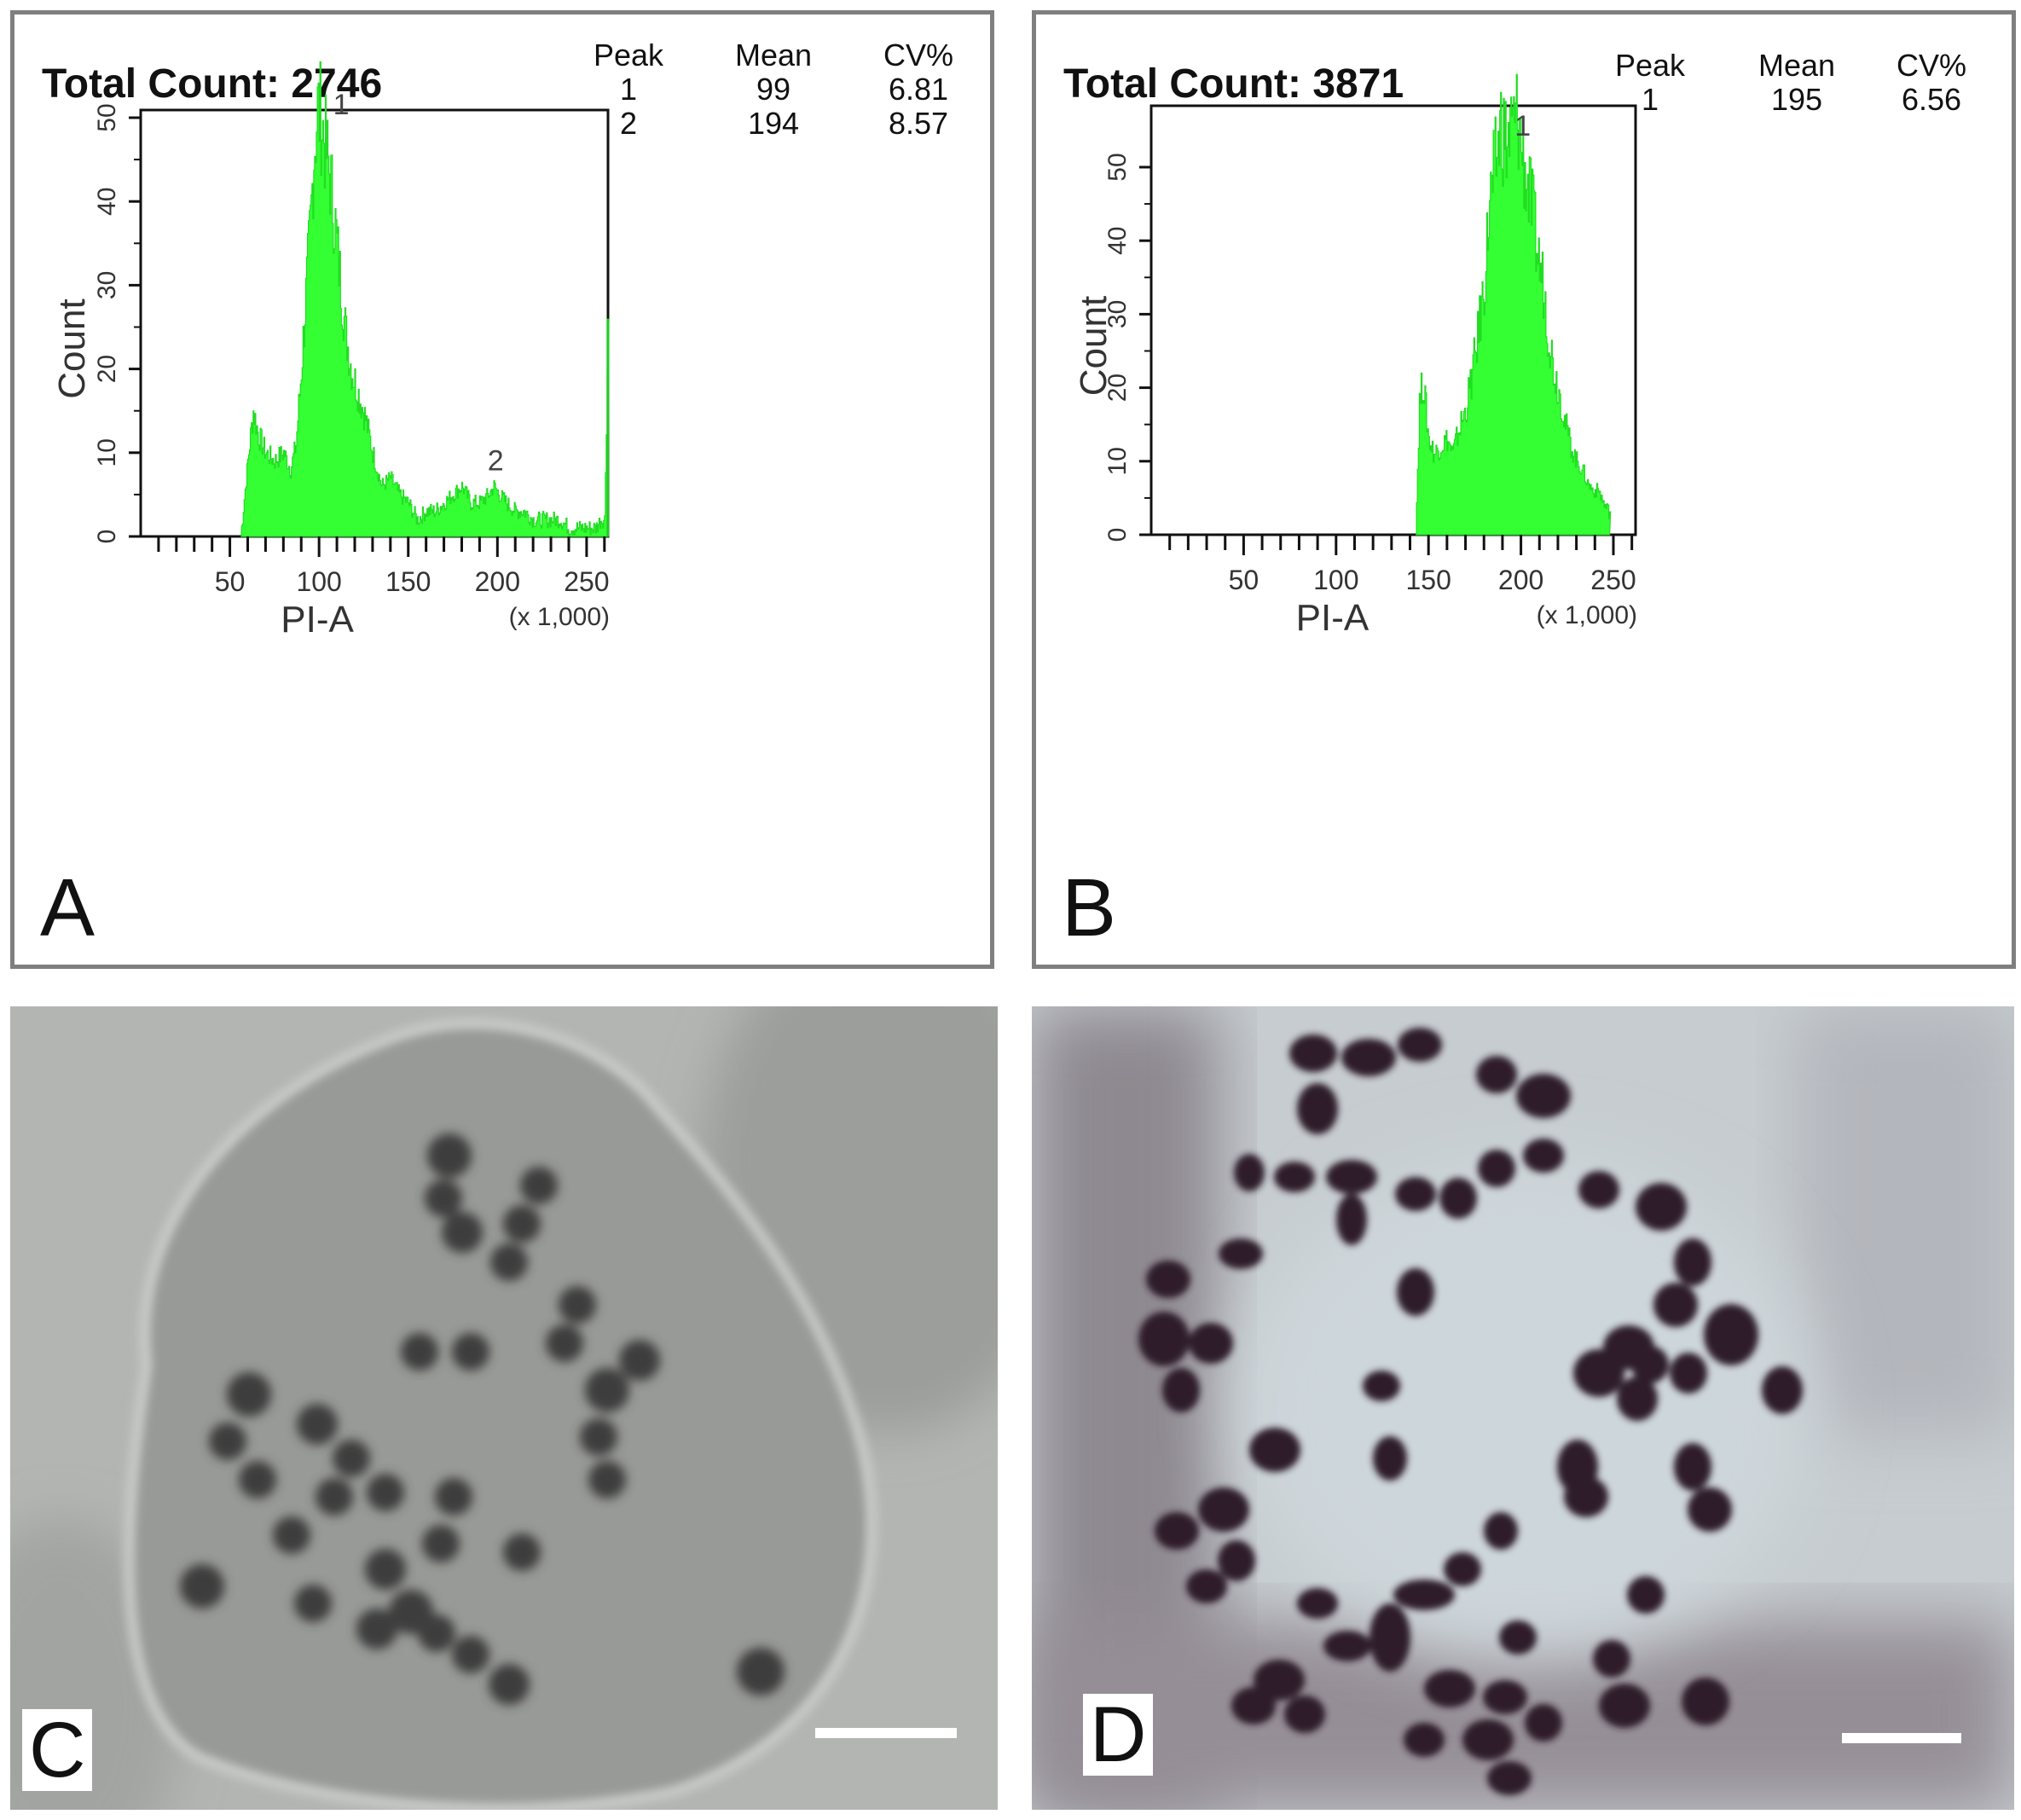  I want to click on stats-cell: 194, so click(773, 123).